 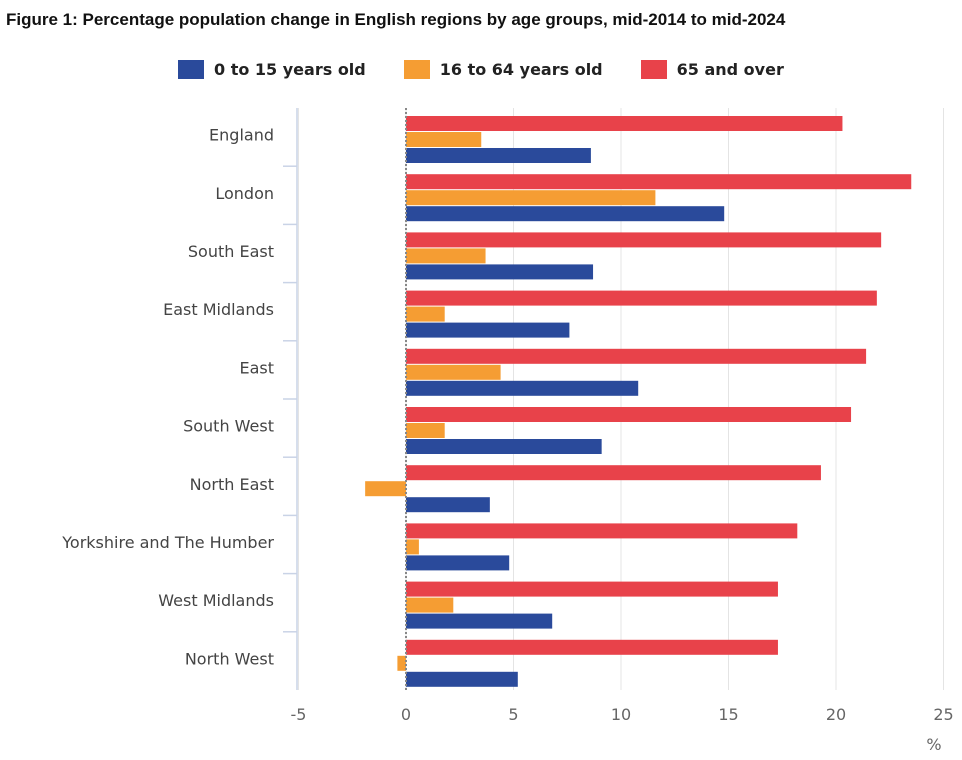 I want to click on legend-item-65-over: 65 and over, so click(x=712, y=69).